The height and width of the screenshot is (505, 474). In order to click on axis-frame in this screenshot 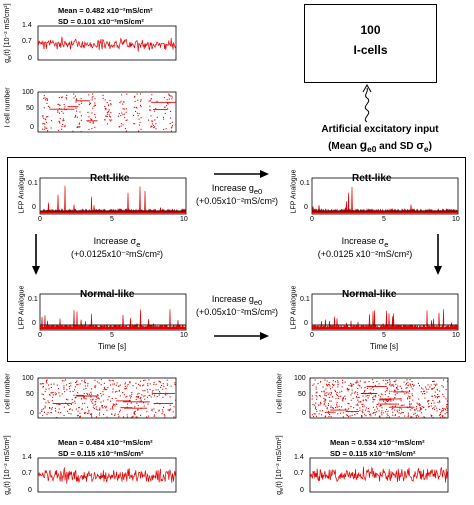, I will do `click(107, 112)`.